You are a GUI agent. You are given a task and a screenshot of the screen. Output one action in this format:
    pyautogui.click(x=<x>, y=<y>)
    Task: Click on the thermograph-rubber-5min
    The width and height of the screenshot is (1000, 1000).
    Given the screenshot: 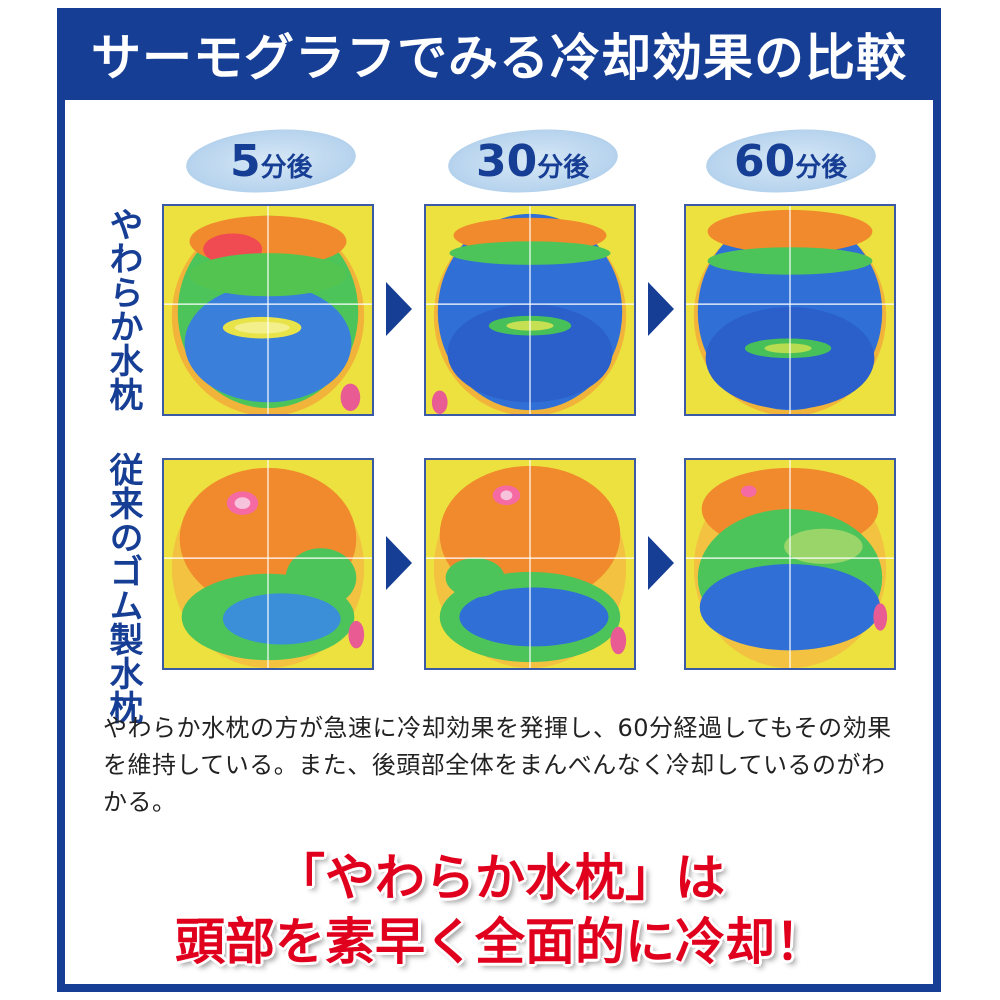 What is the action you would take?
    pyautogui.click(x=268, y=564)
    